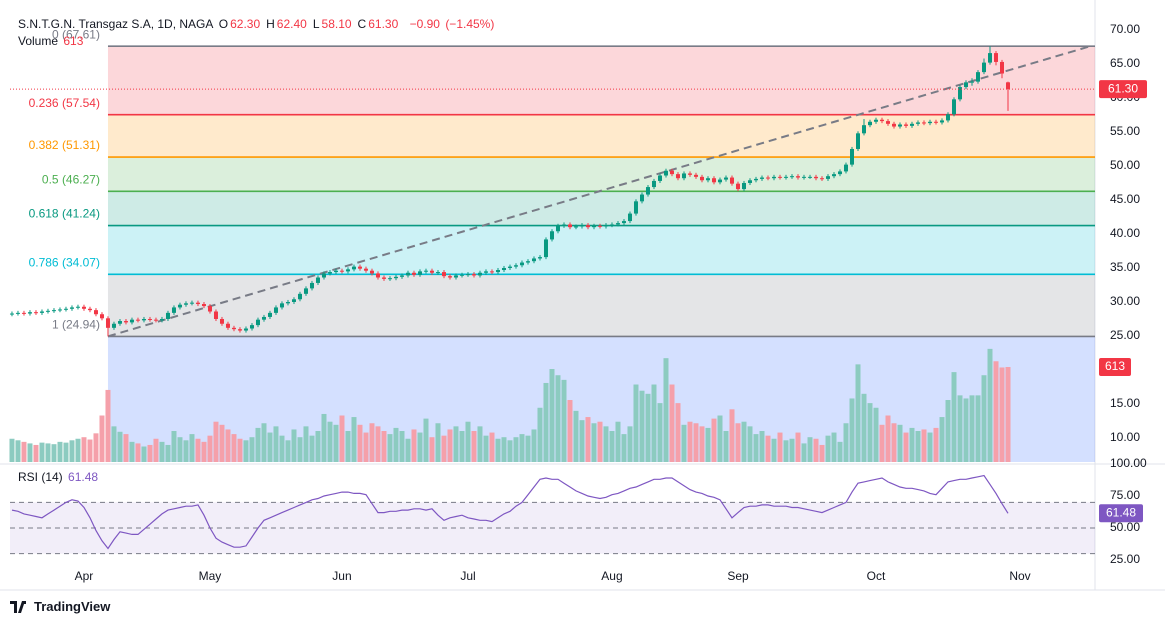 The image size is (1165, 626). Describe the element at coordinates (64, 145) in the screenshot. I see `fib-label: 0.382 (51.31)` at that location.